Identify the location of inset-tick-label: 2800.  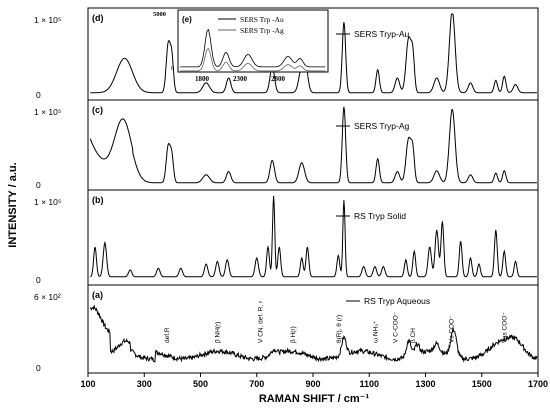
(278, 79).